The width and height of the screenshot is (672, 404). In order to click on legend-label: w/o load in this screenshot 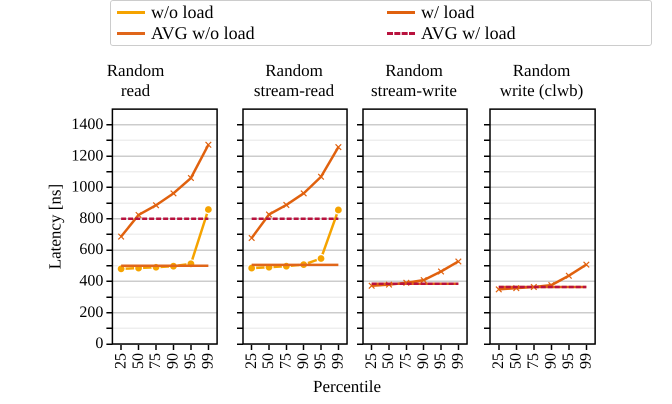, I will do `click(182, 12)`.